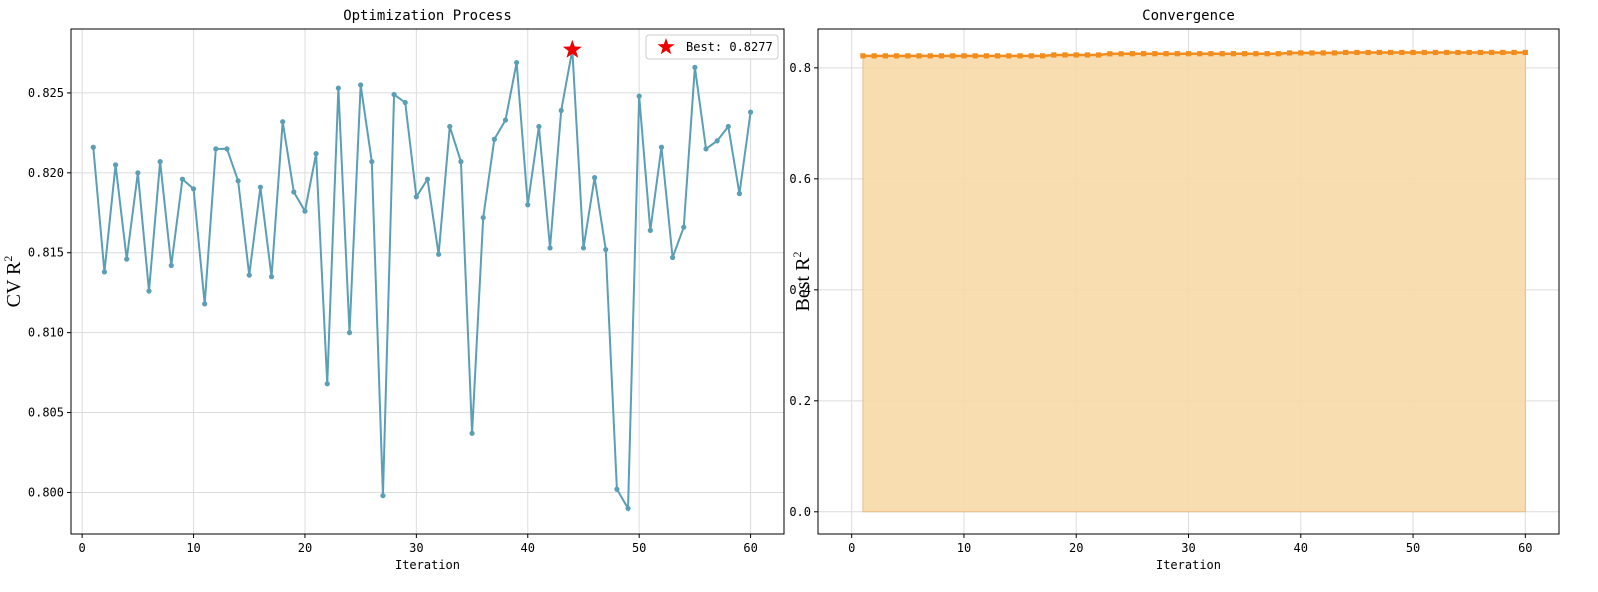 Image resolution: width=1598 pixels, height=592 pixels. What do you see at coordinates (46, 93) in the screenshot?
I see `y-tick-label: 0.825` at bounding box center [46, 93].